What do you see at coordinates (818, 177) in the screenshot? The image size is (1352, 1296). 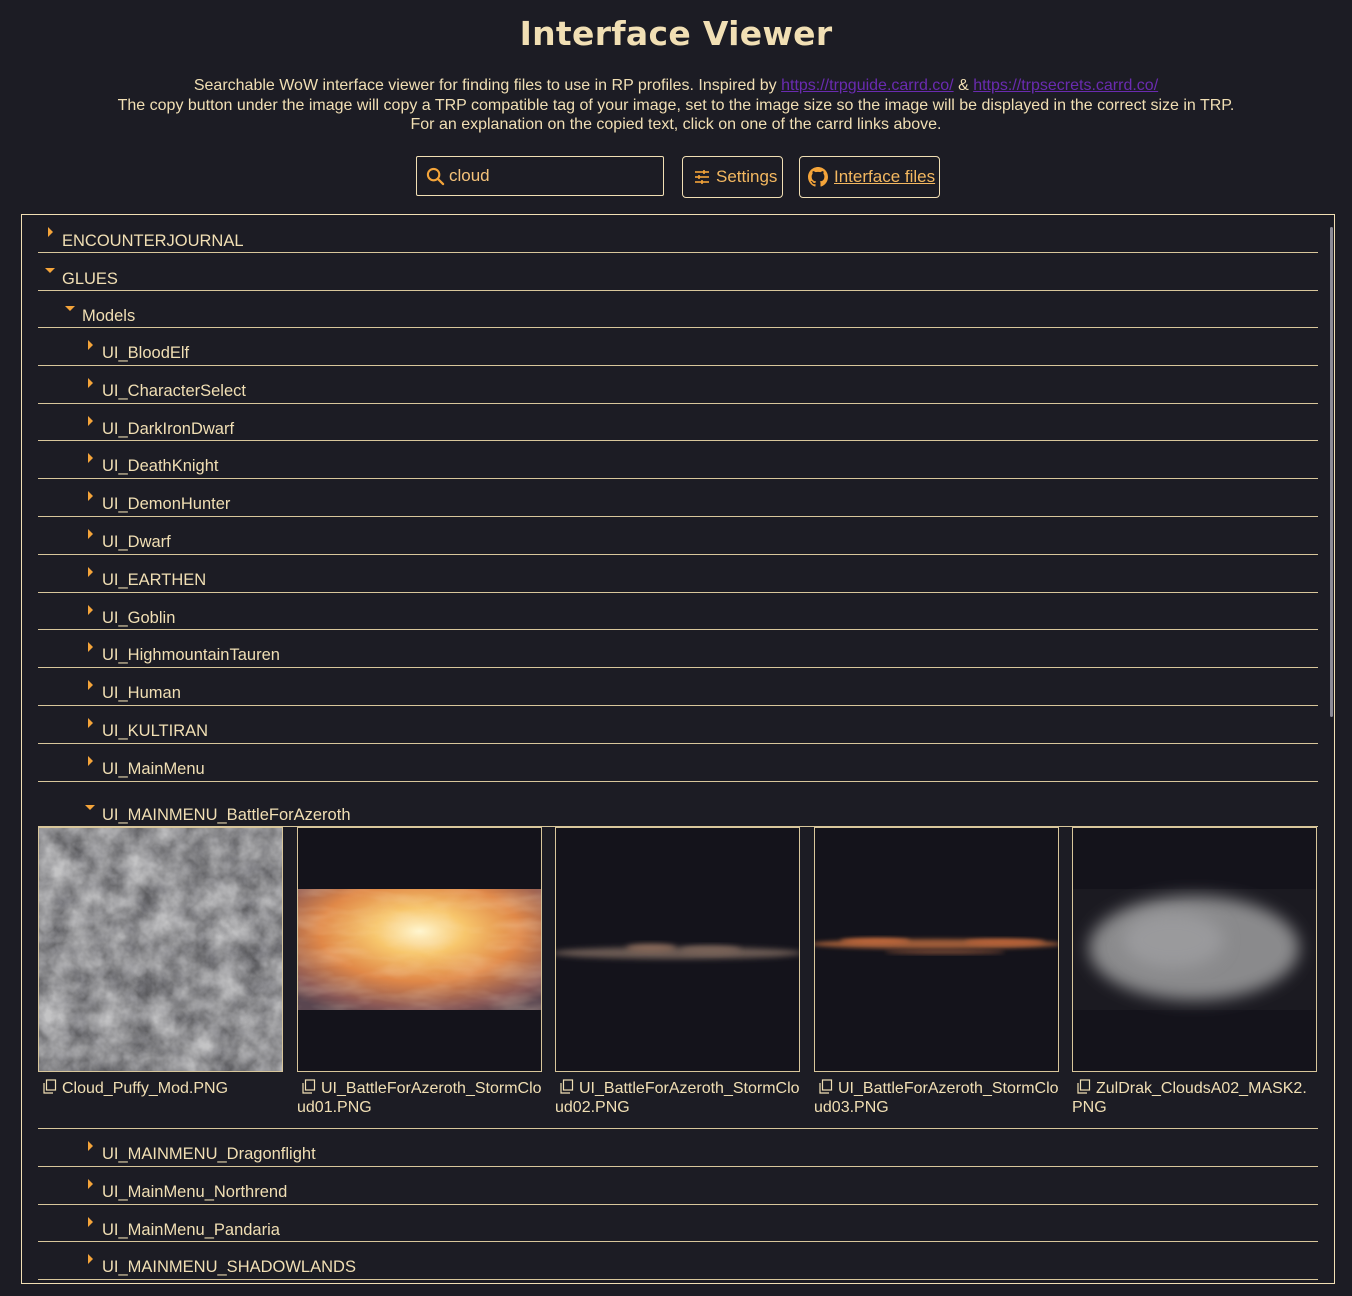 I see `github-icon` at bounding box center [818, 177].